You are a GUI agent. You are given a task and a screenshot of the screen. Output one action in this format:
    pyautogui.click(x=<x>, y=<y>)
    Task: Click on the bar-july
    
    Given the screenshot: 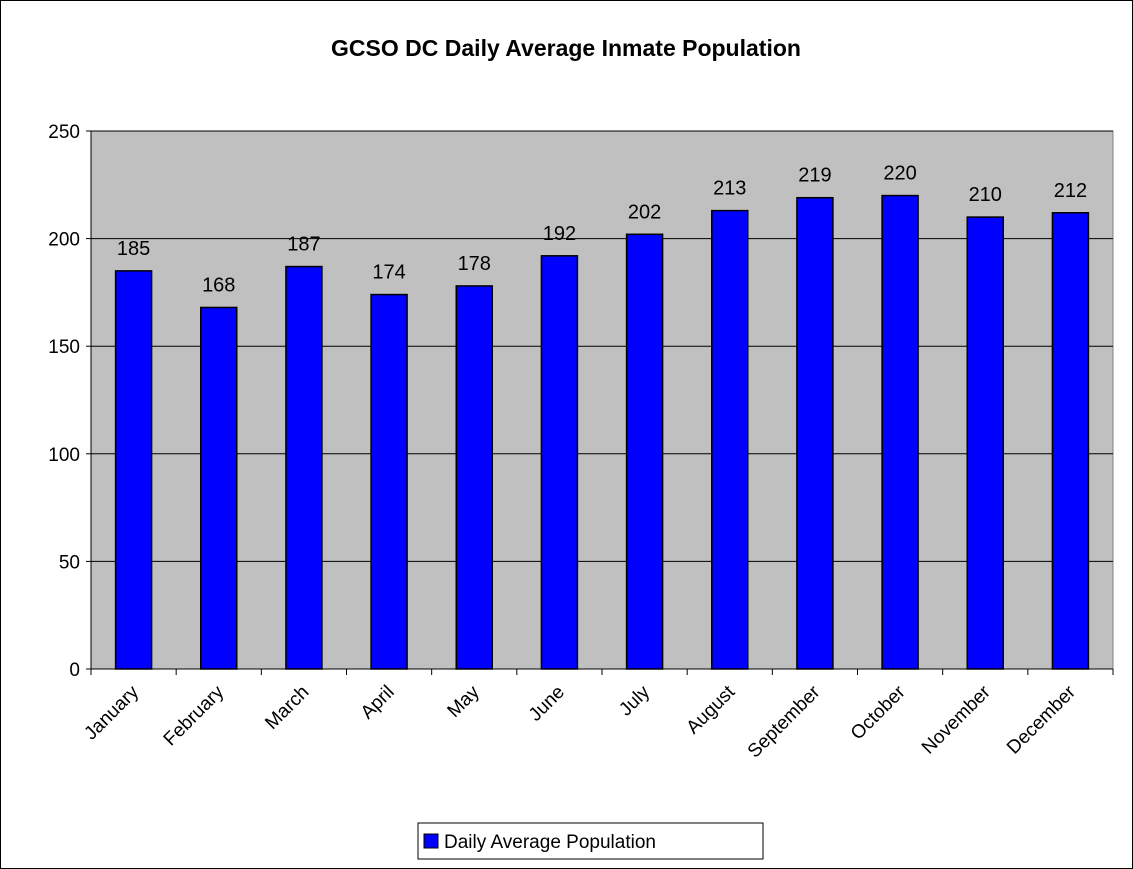 What is the action you would take?
    pyautogui.click(x=644, y=451)
    